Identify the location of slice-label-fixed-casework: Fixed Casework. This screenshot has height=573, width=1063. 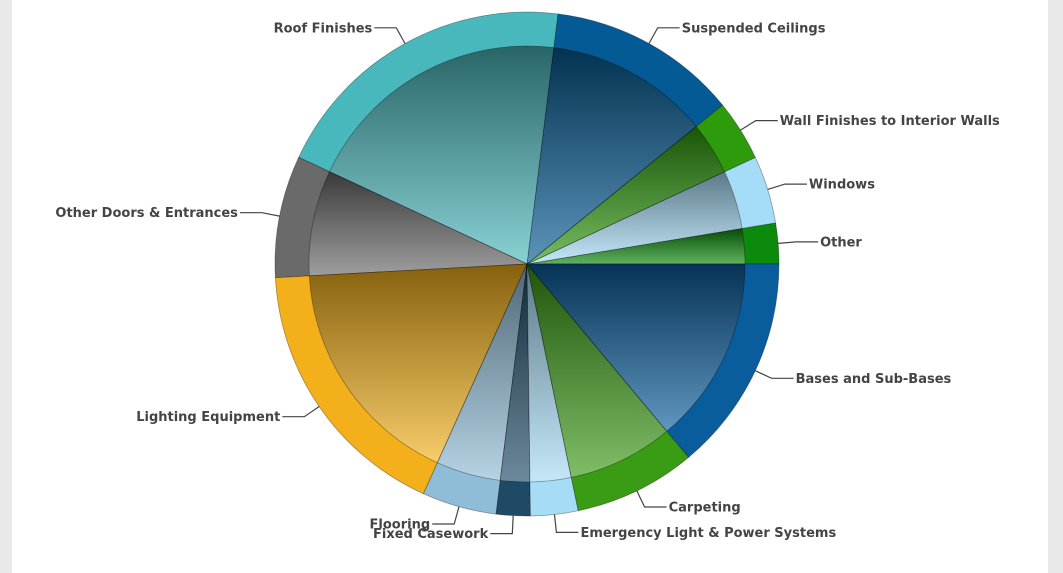
(431, 534).